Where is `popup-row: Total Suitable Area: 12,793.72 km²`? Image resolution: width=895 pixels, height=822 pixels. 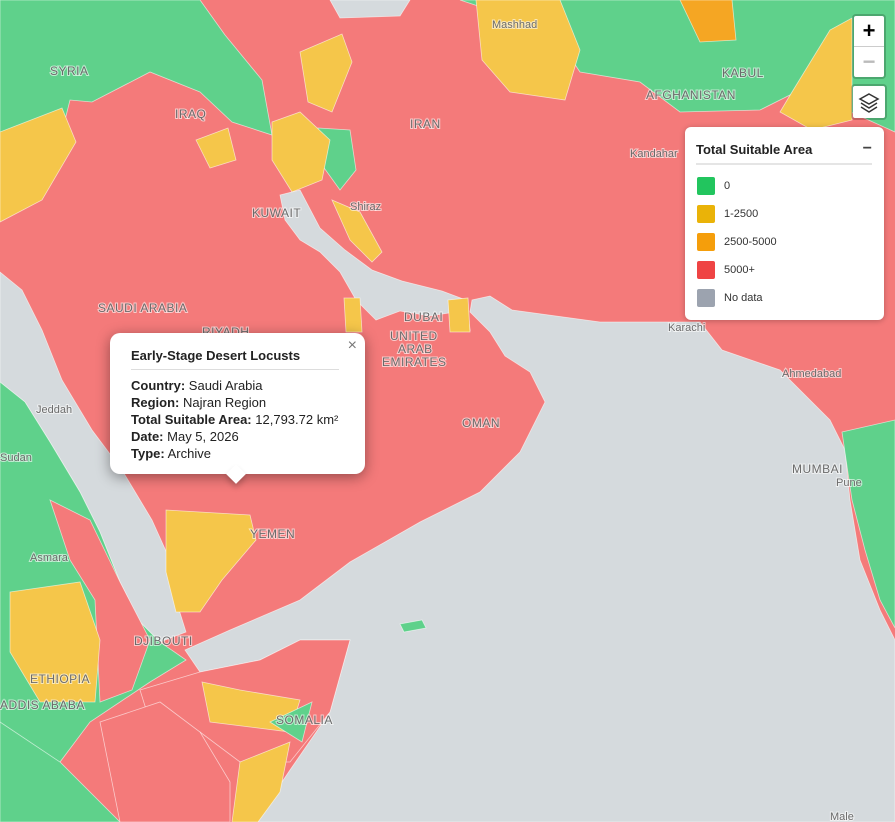
popup-row: Total Suitable Area: 12,793.72 km² is located at coordinates (234, 419).